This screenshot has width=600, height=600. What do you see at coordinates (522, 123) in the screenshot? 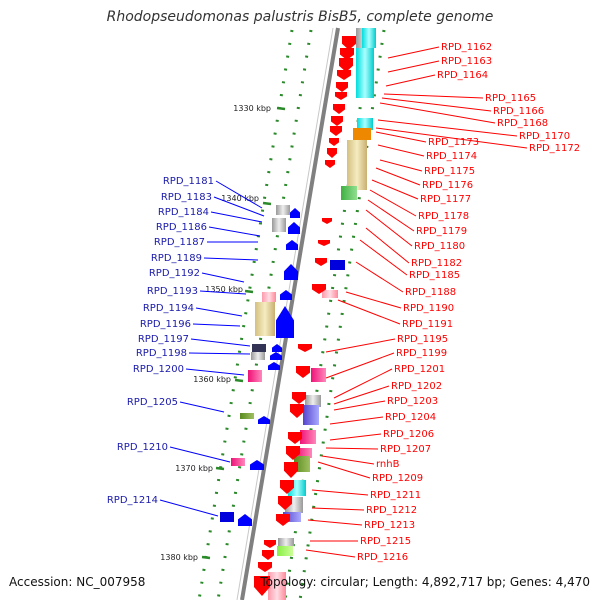
I see `gene-label-rpd-1168: RPD_1168` at bounding box center [522, 123].